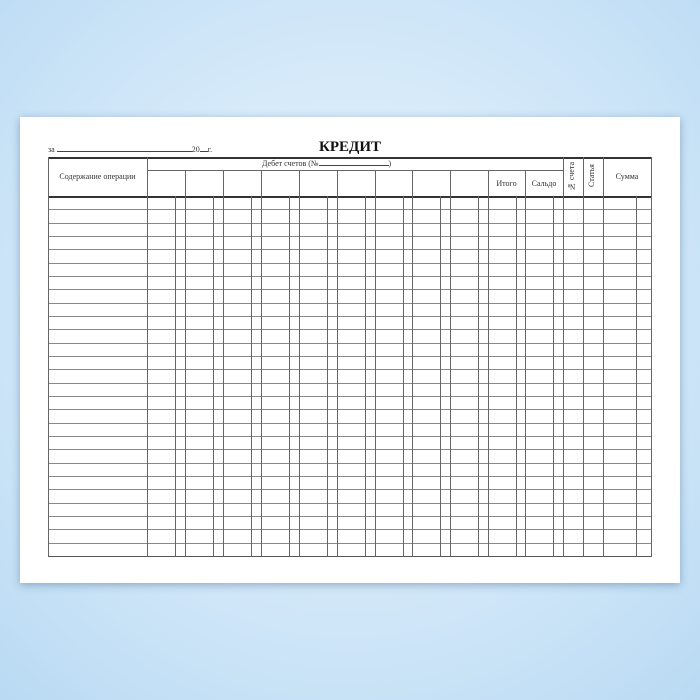 This screenshot has height=700, width=700. What do you see at coordinates (571, 177) in the screenshot?
I see `header-account-no: № счета` at bounding box center [571, 177].